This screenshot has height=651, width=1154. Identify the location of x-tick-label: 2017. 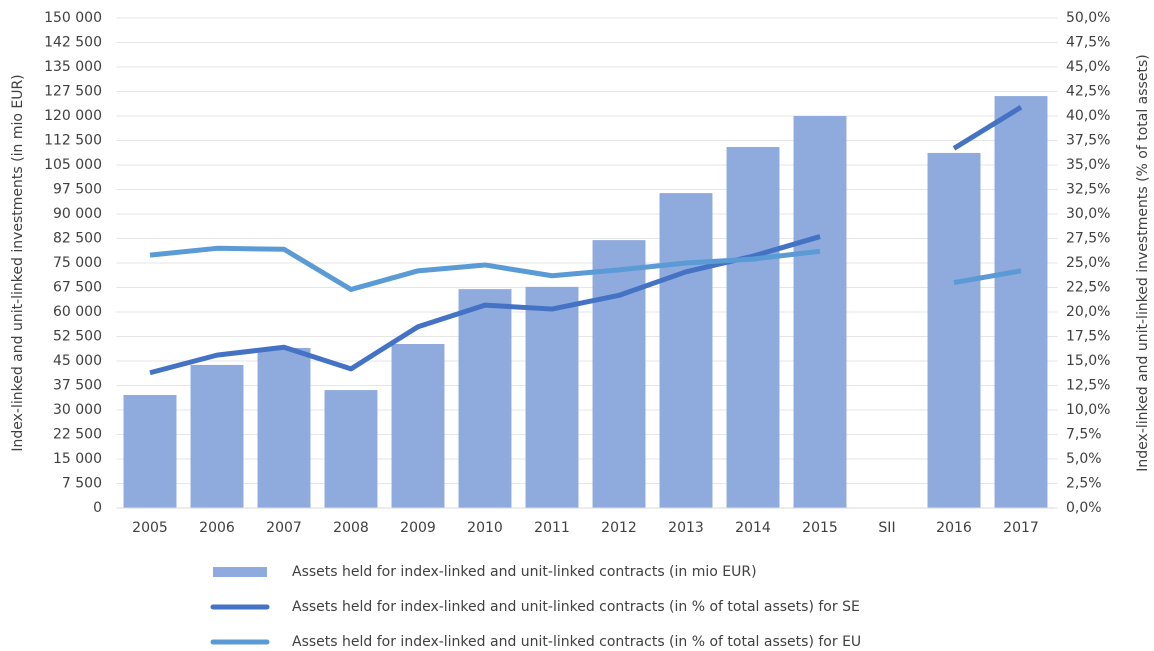
(1021, 528).